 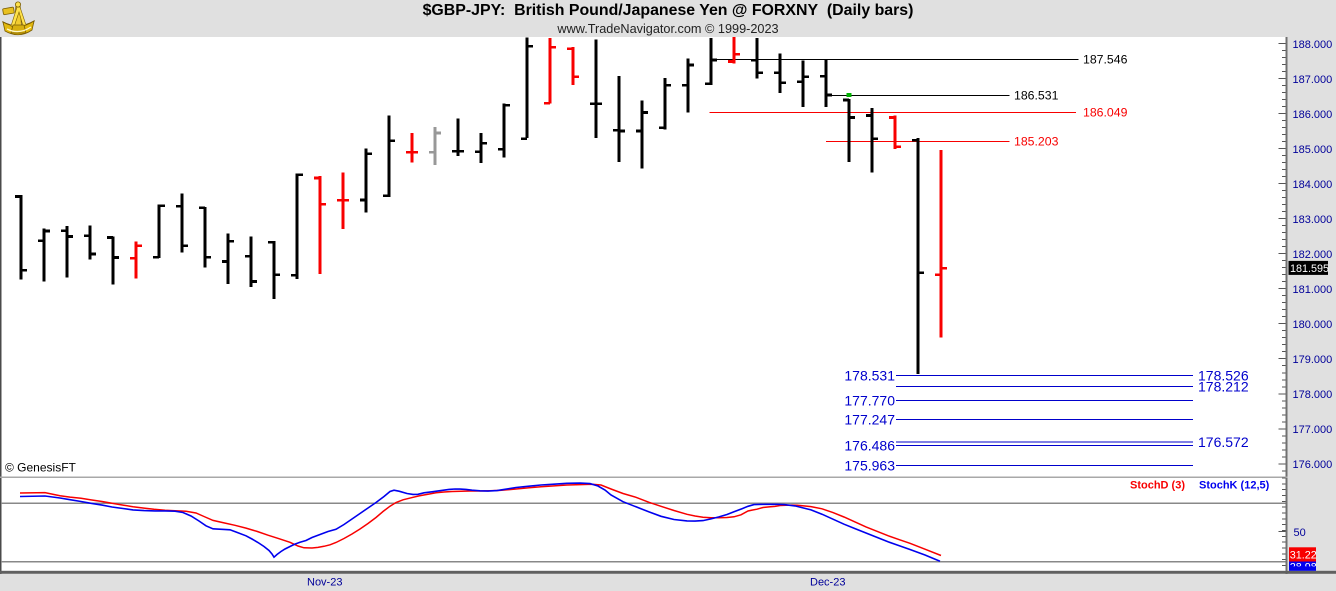 I want to click on svg-text: 177.770, so click(x=869, y=400).